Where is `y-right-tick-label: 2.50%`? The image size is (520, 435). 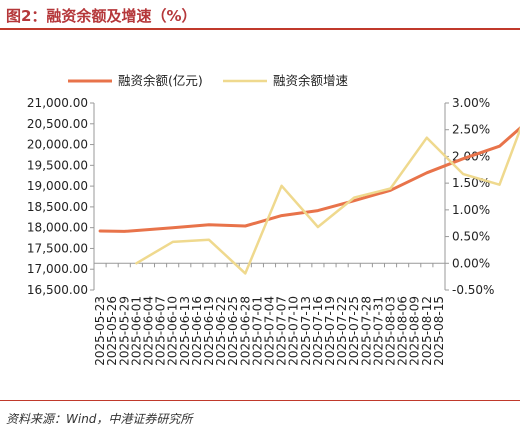 y-right-tick-label: 2.50% is located at coordinates (471, 130).